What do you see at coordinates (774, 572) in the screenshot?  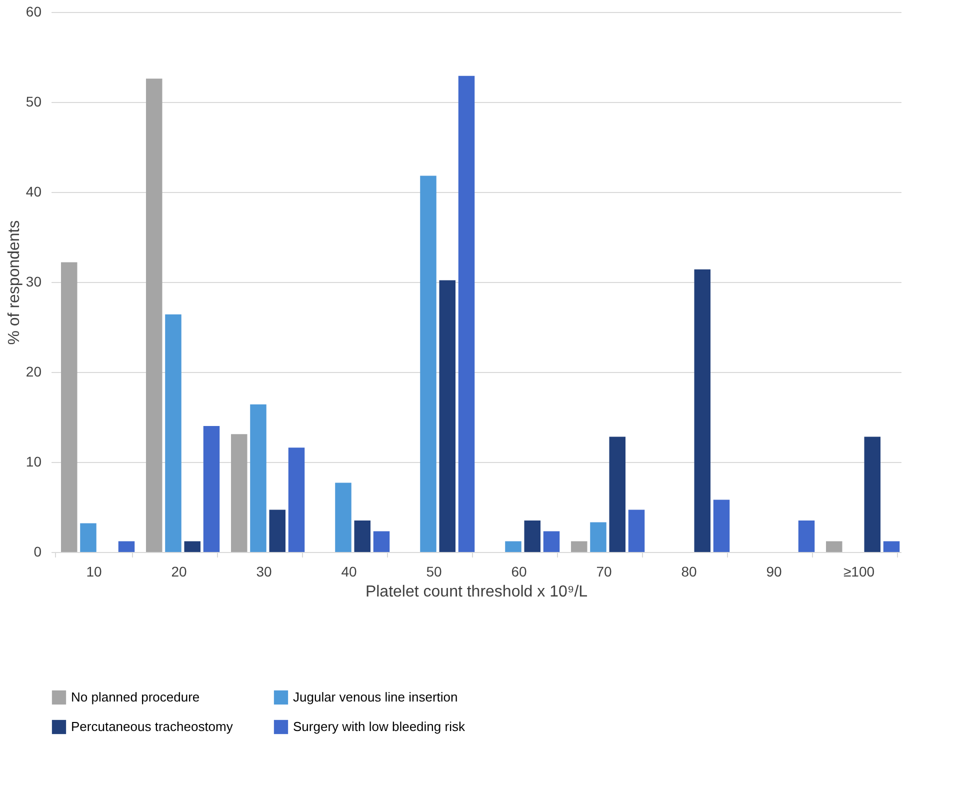 I see `x-tick-label: 90` at bounding box center [774, 572].